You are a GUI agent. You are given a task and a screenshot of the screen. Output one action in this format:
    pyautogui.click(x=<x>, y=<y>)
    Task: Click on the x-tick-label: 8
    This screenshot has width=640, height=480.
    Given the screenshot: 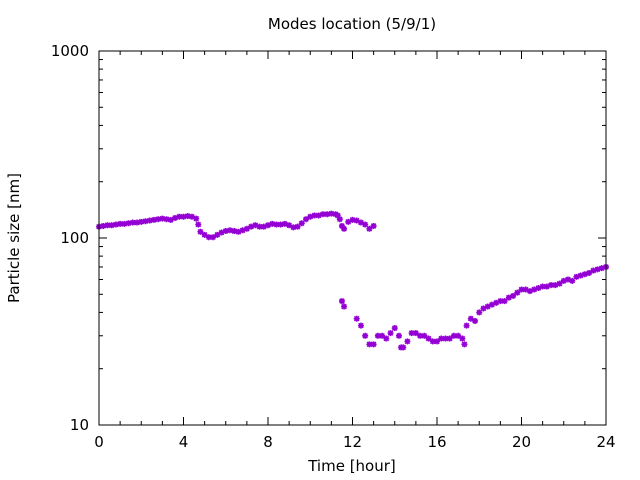 What is the action you would take?
    pyautogui.click(x=268, y=442)
    